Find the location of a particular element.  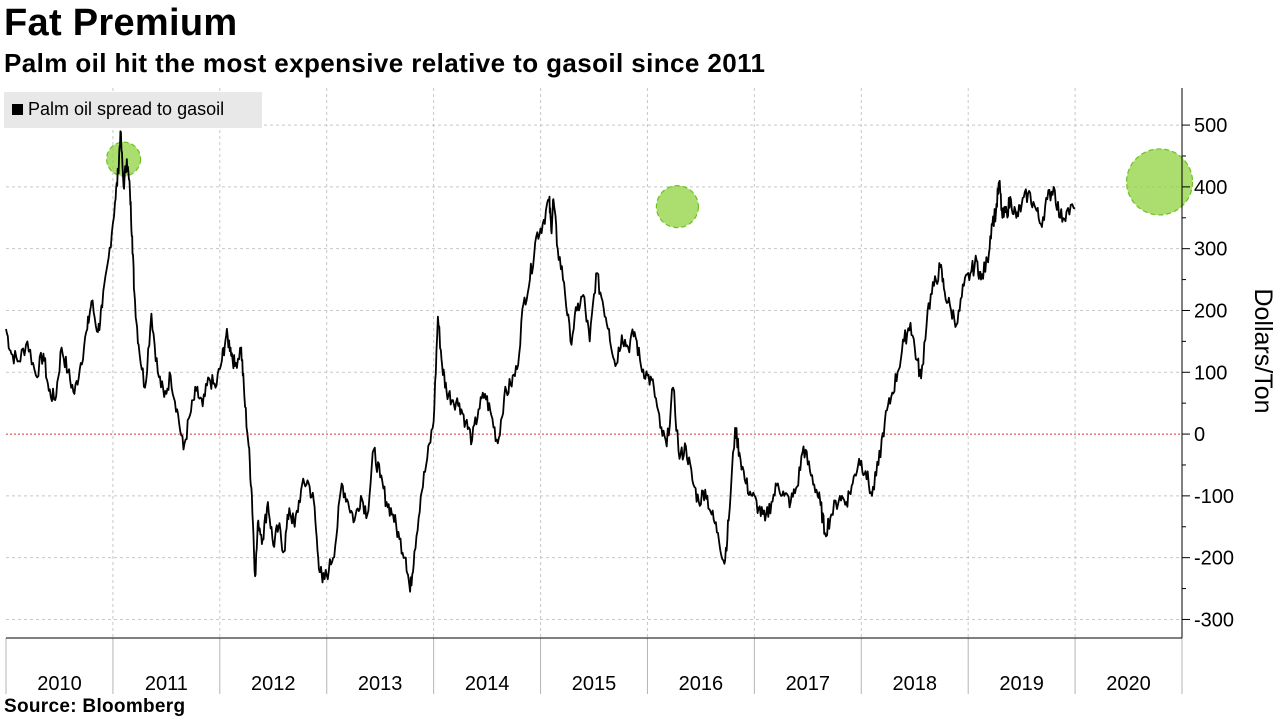

x-tick-label: 2020 is located at coordinates (1128, 684).